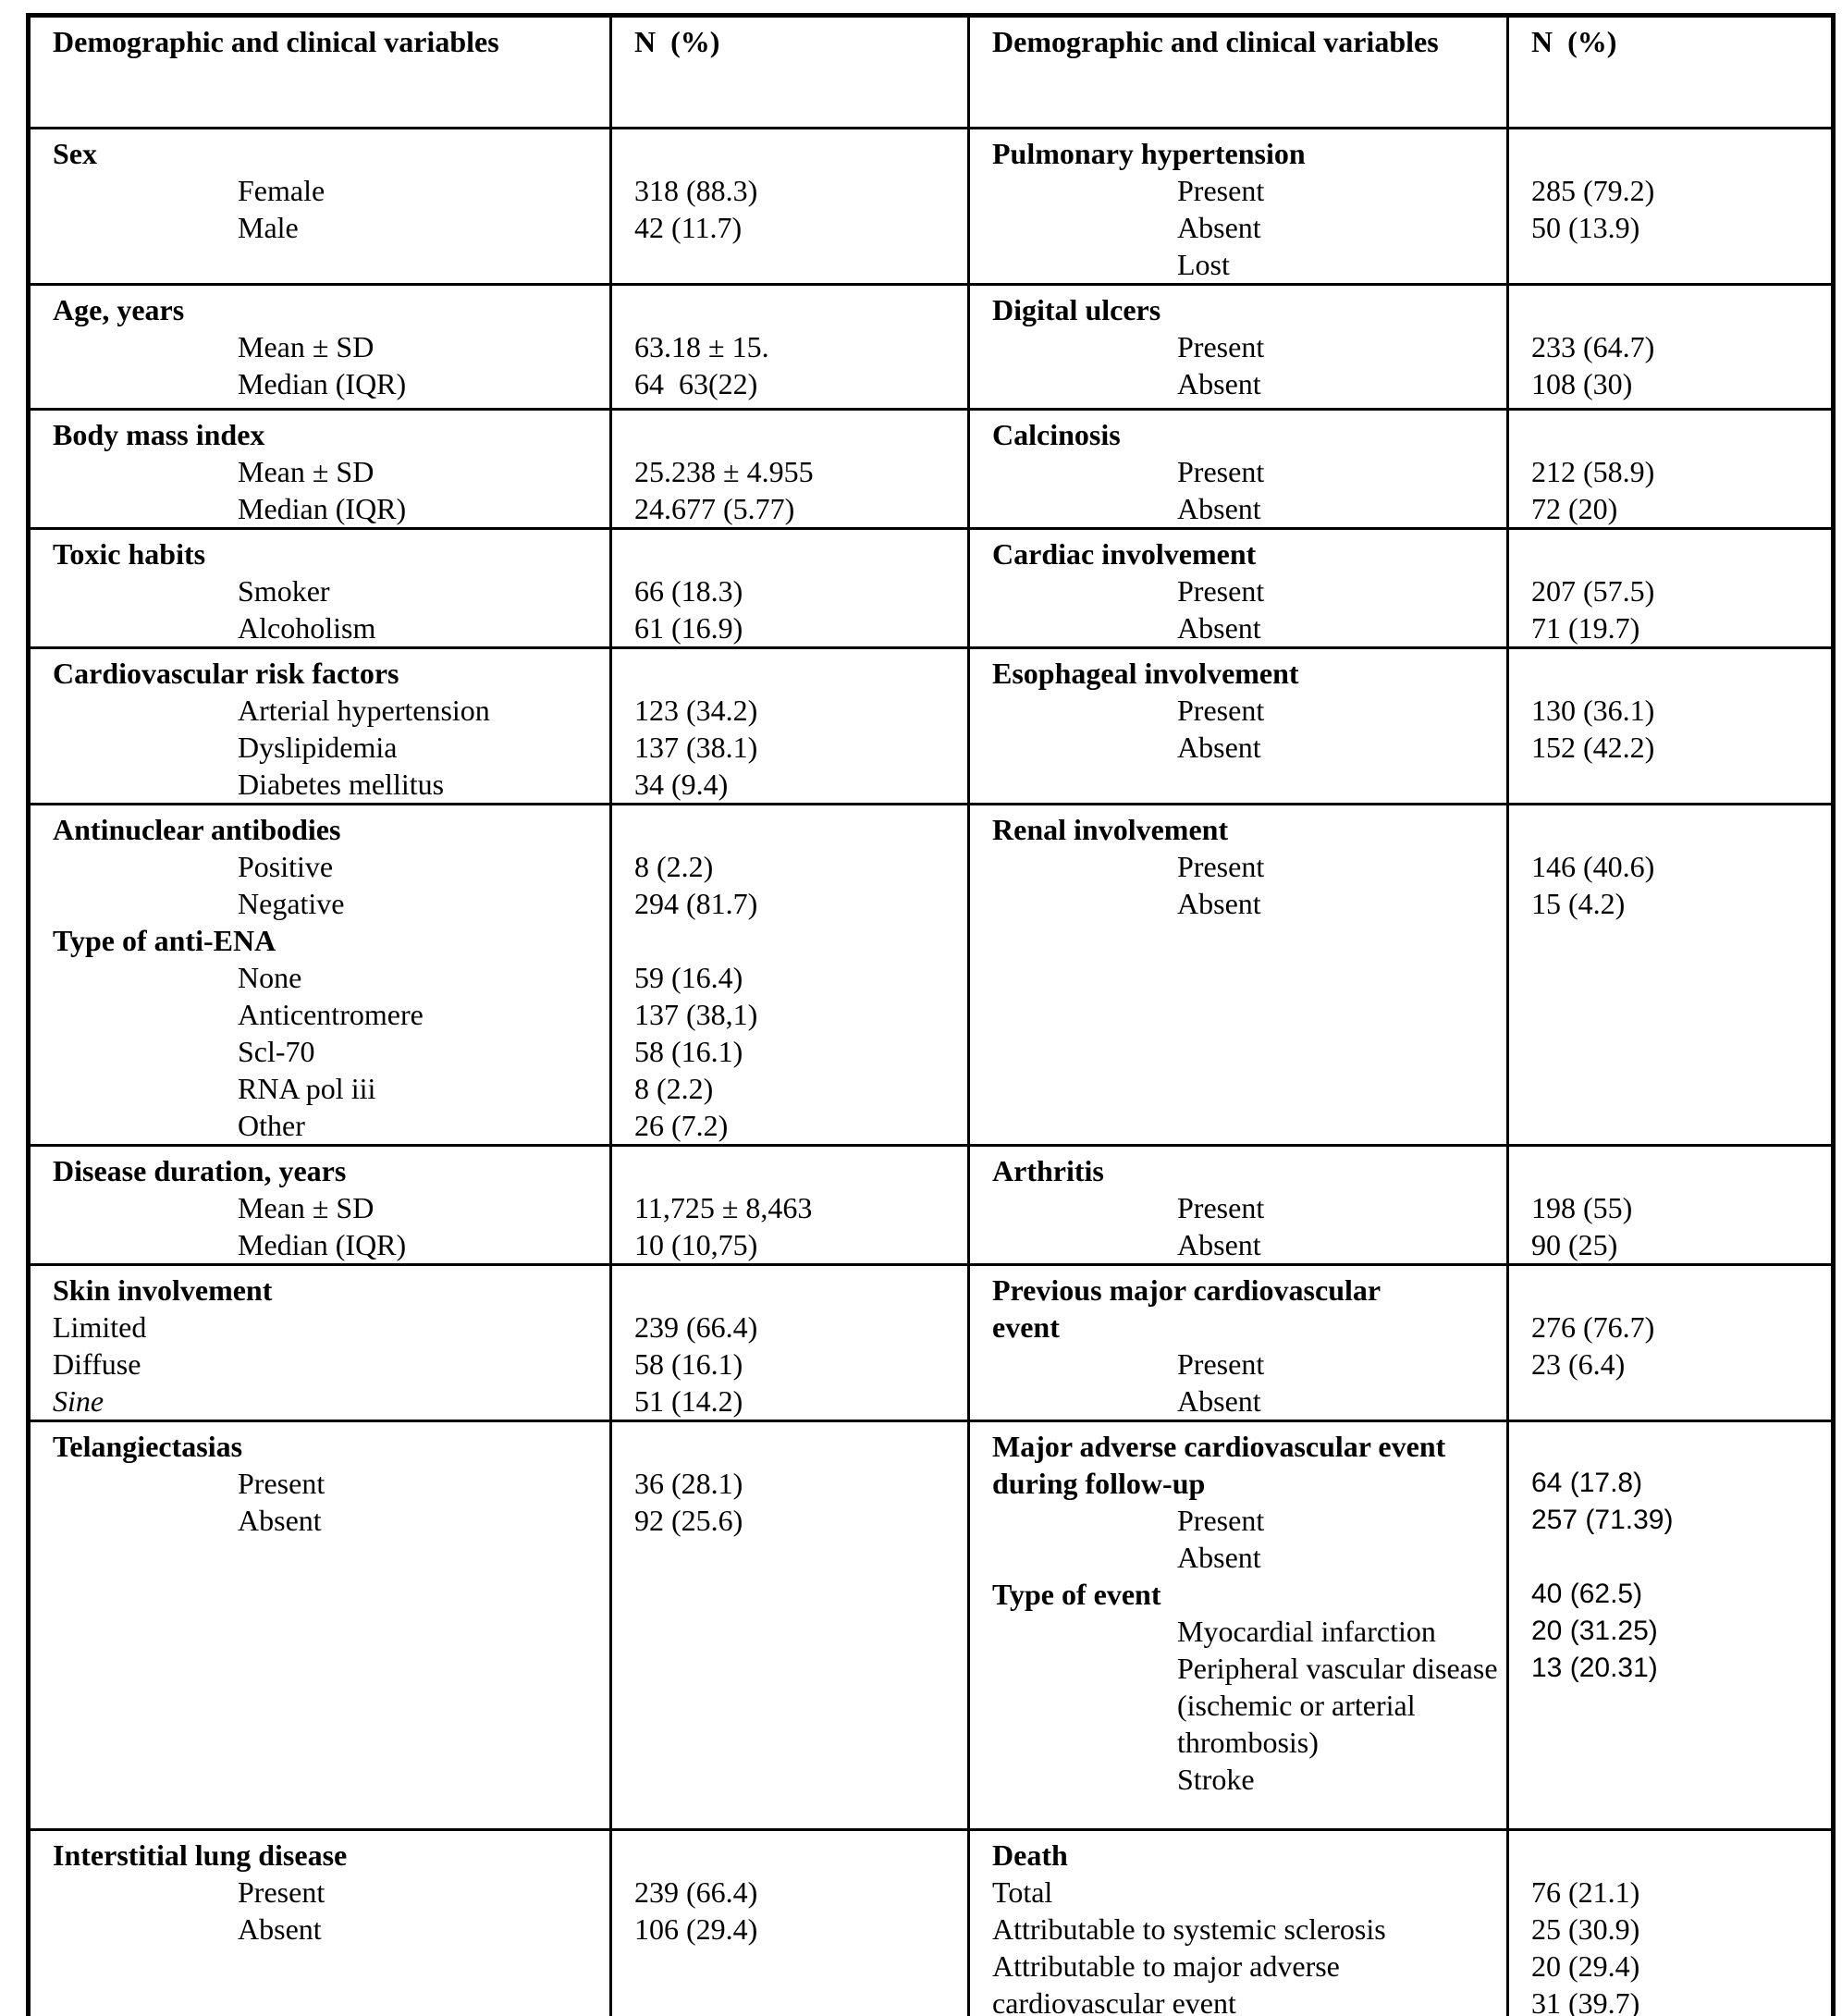  Describe the element at coordinates (307, 628) in the screenshot. I see `cell-line: Alcoholism` at that location.